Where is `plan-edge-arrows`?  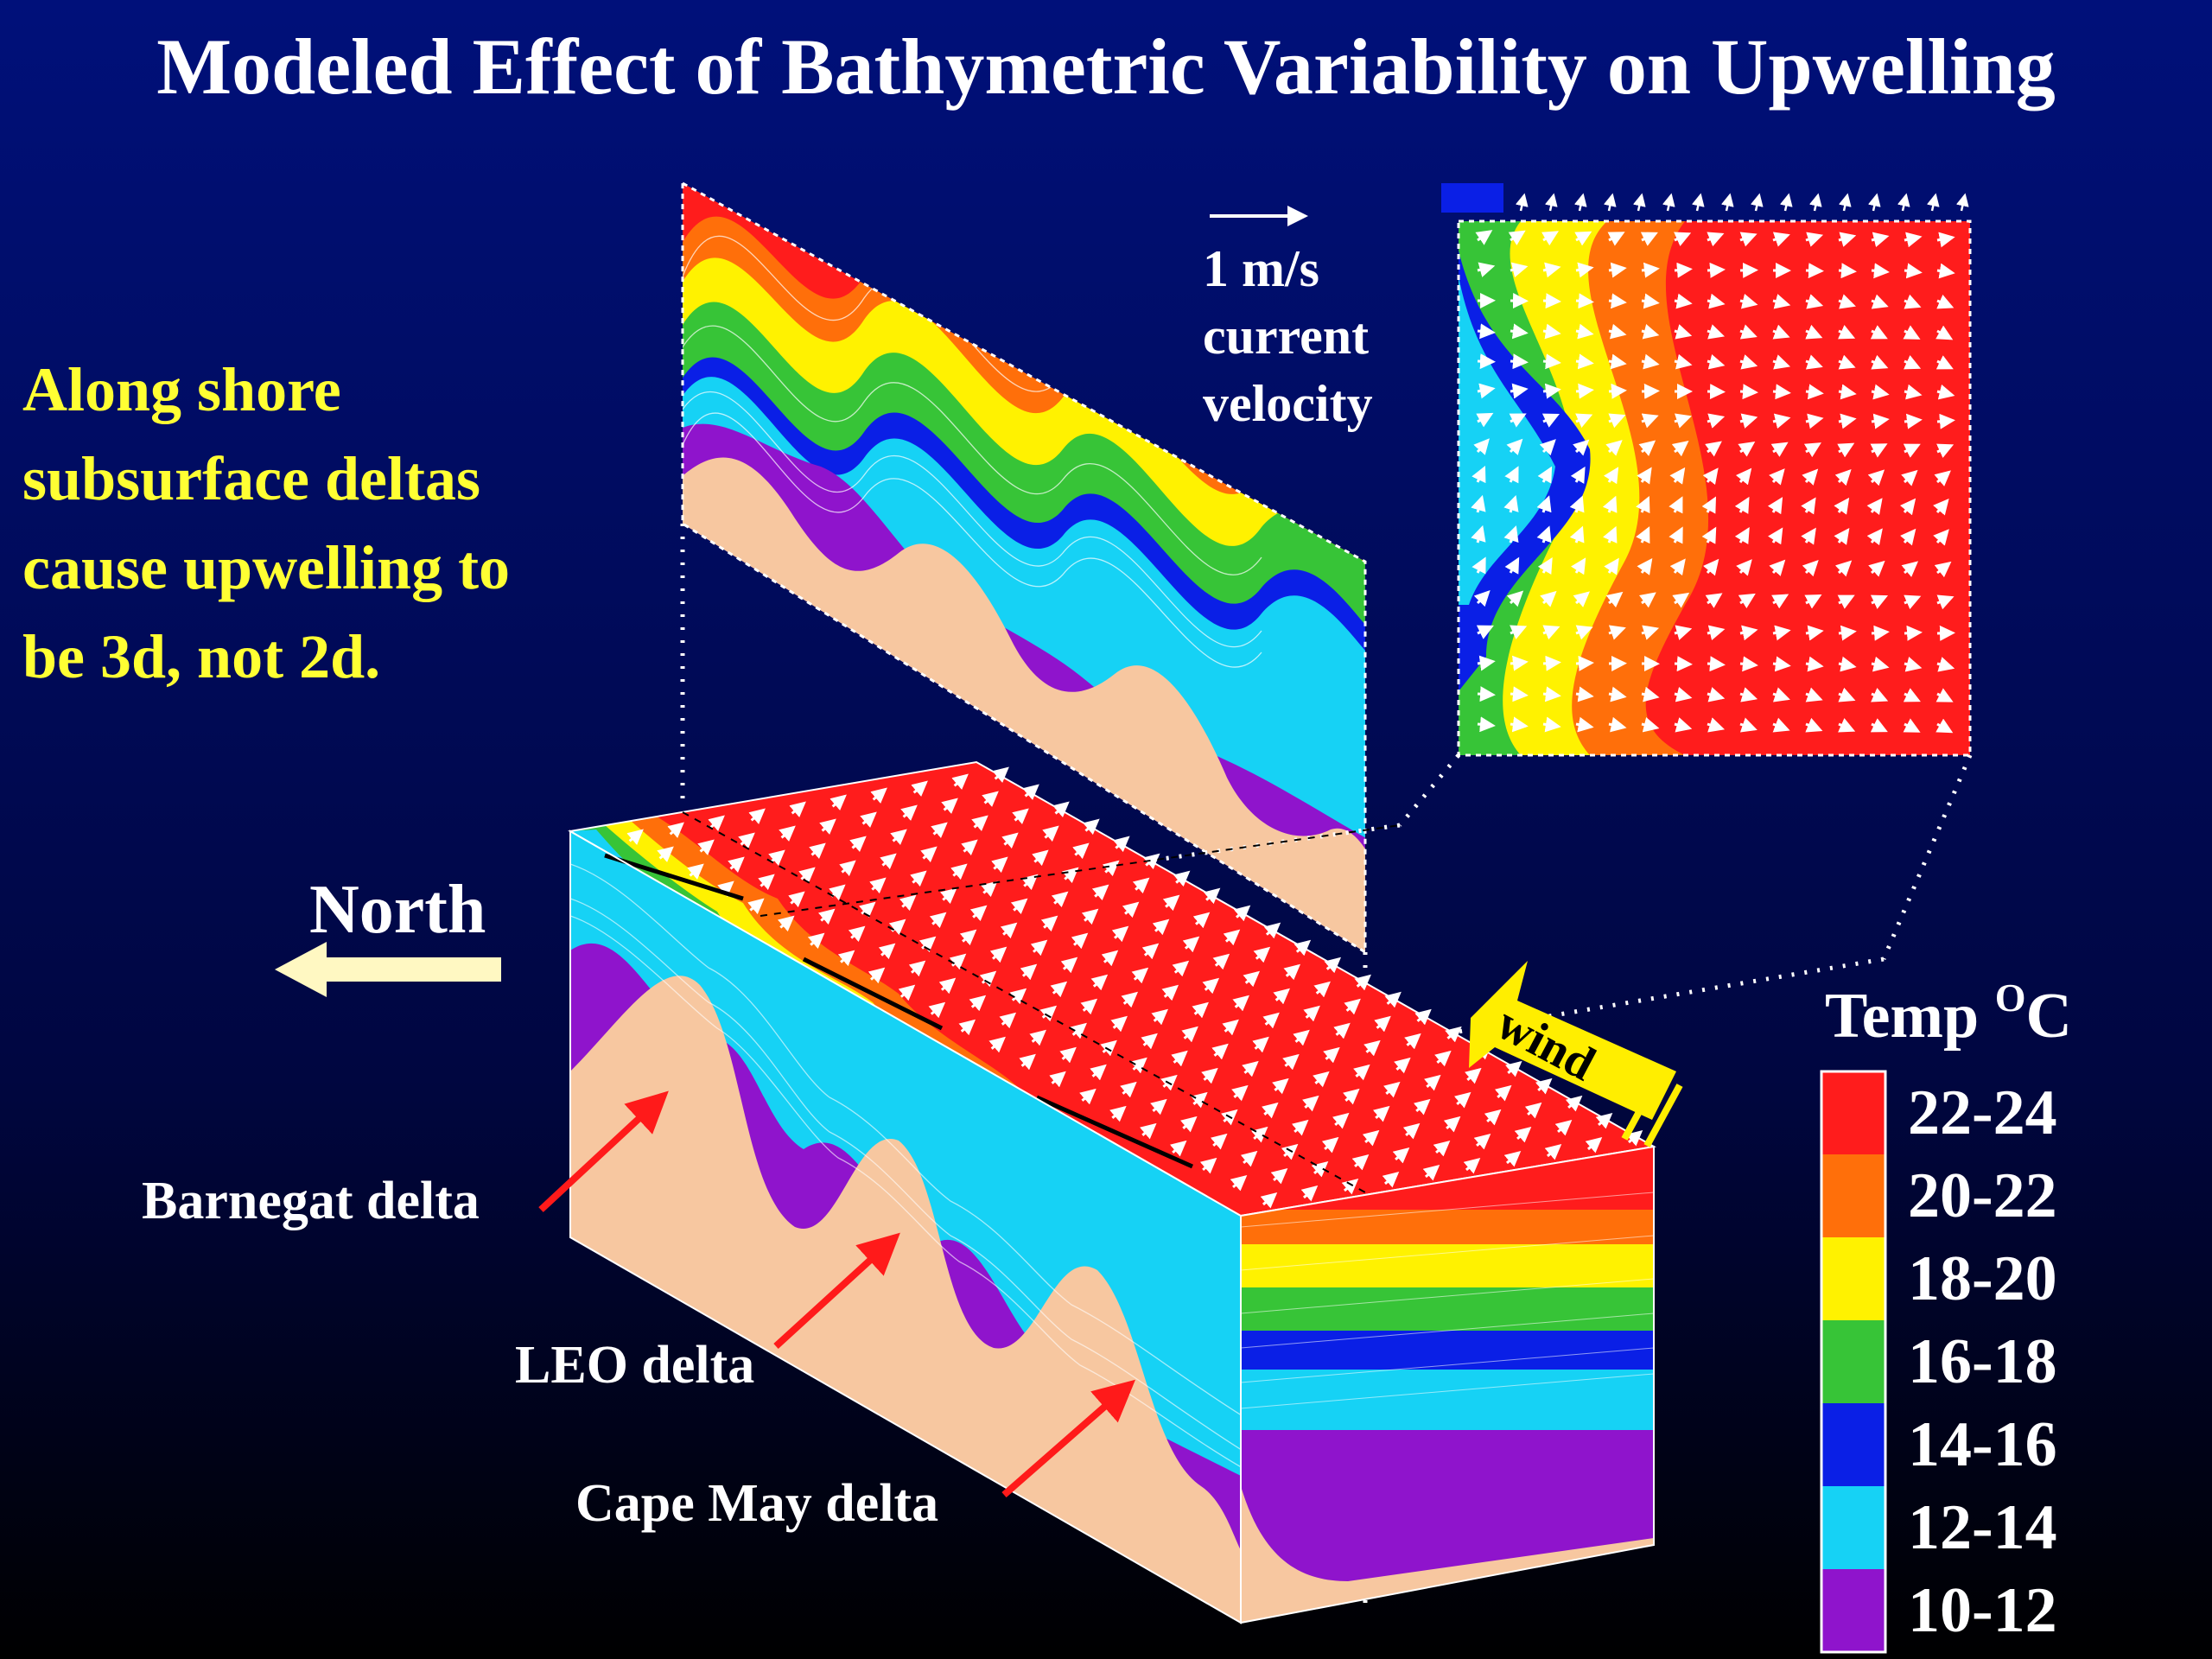 plan-edge-arrows is located at coordinates (1742, 202).